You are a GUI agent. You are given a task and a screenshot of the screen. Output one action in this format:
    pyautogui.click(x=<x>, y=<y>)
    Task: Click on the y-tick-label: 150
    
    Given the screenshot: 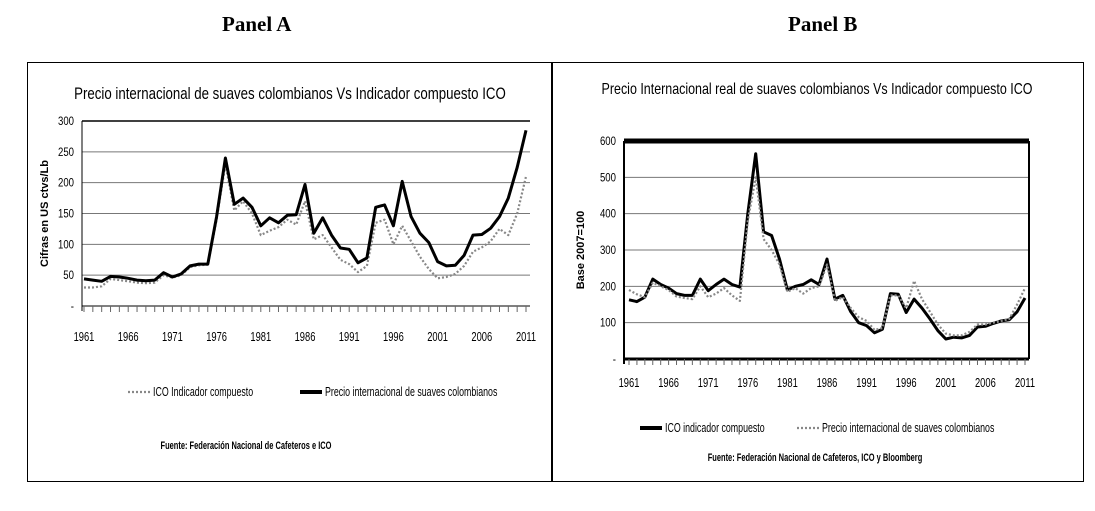 What is the action you would take?
    pyautogui.click(x=66, y=214)
    